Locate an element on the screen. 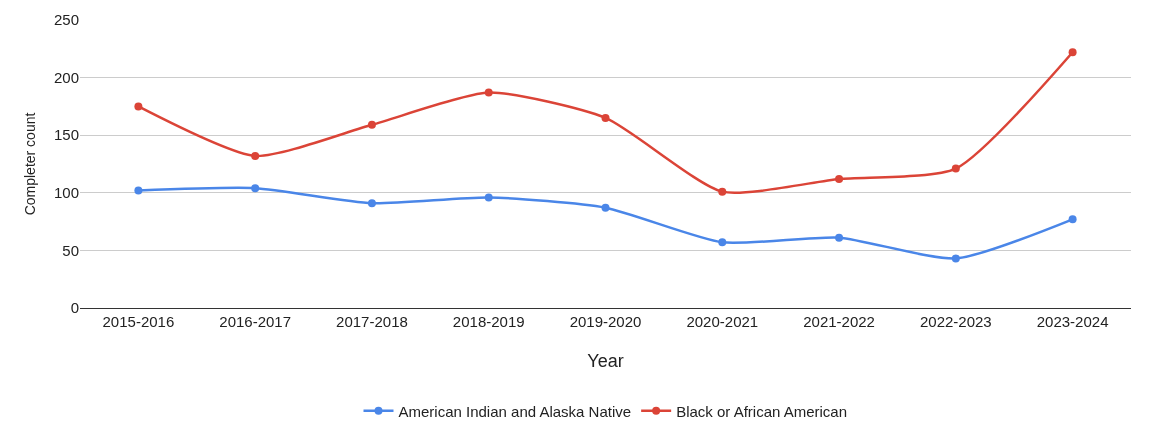 The image size is (1151, 439). legend-label: Black or African American is located at coordinates (762, 411).